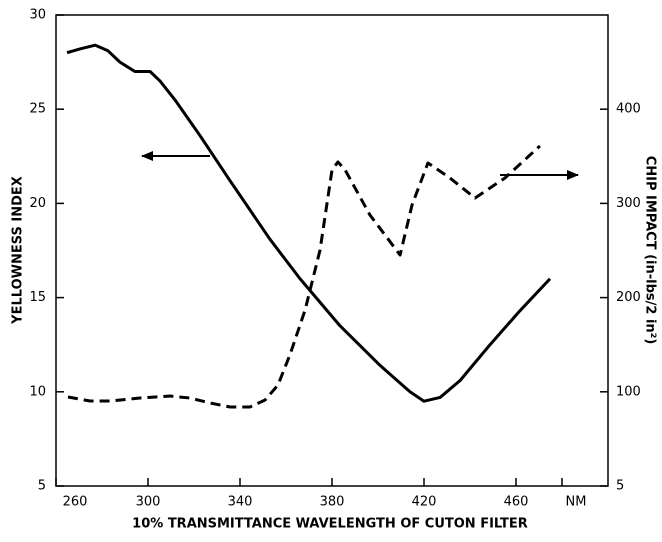 This screenshot has height=542, width=662. Describe the element at coordinates (628, 203) in the screenshot. I see `y2-tick-label: 300` at that location.